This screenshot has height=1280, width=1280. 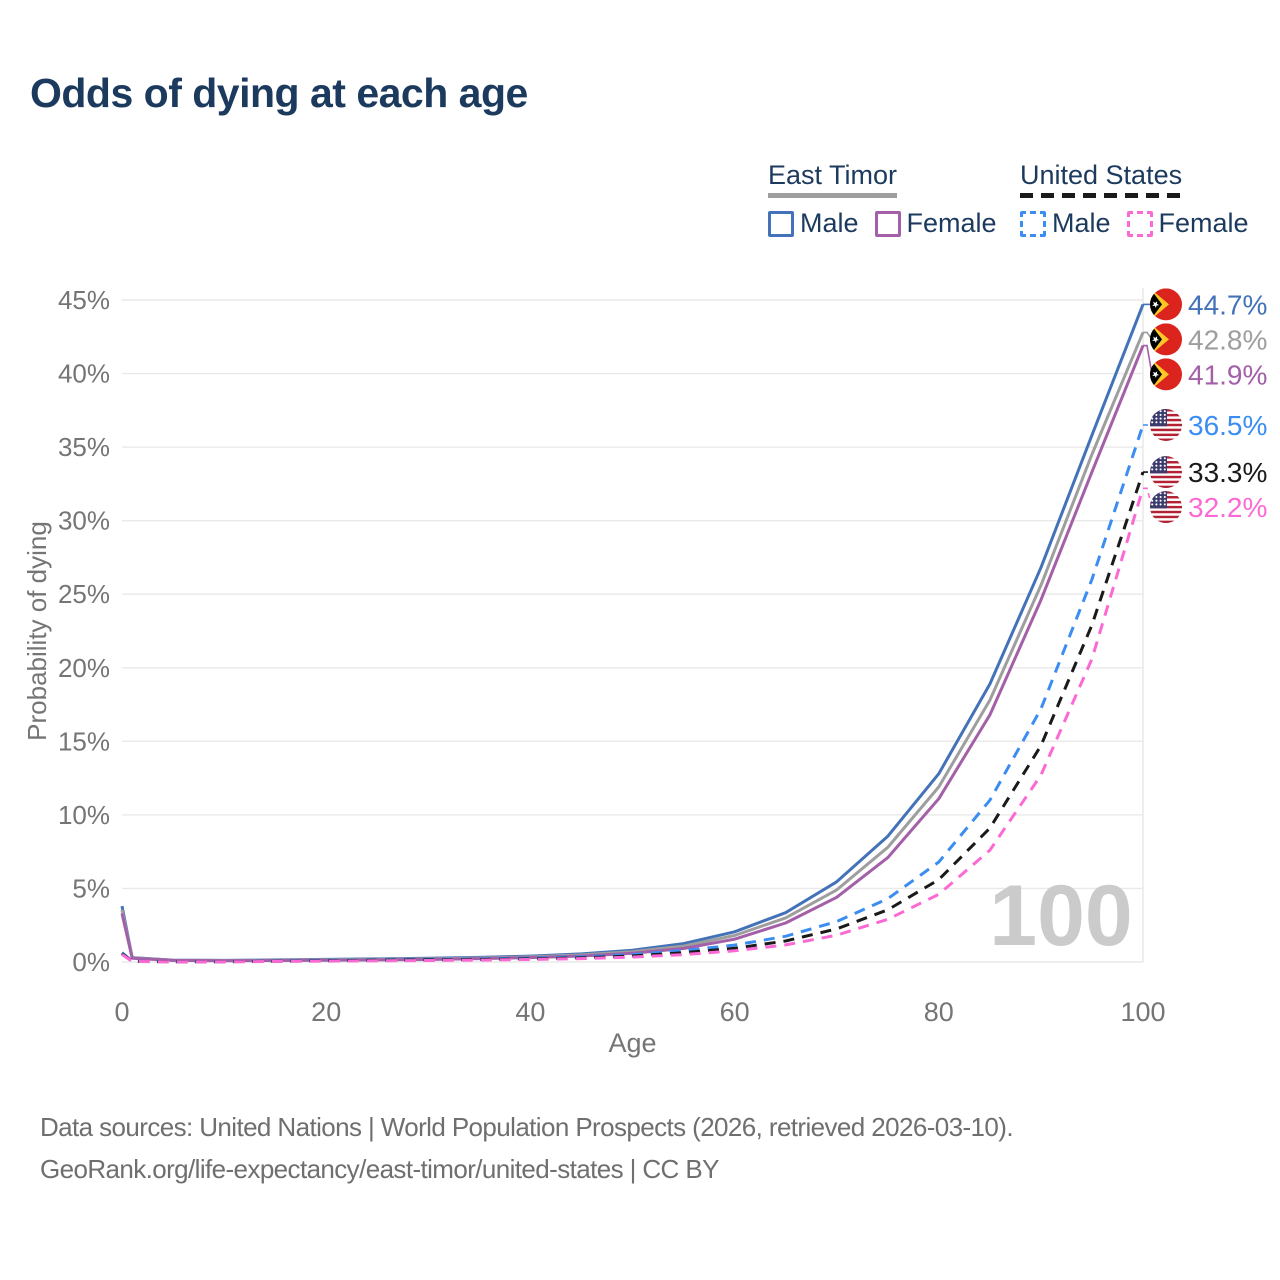 What do you see at coordinates (1142, 199) in the screenshot?
I see `legend-group-united-states: United States Male Female` at bounding box center [1142, 199].